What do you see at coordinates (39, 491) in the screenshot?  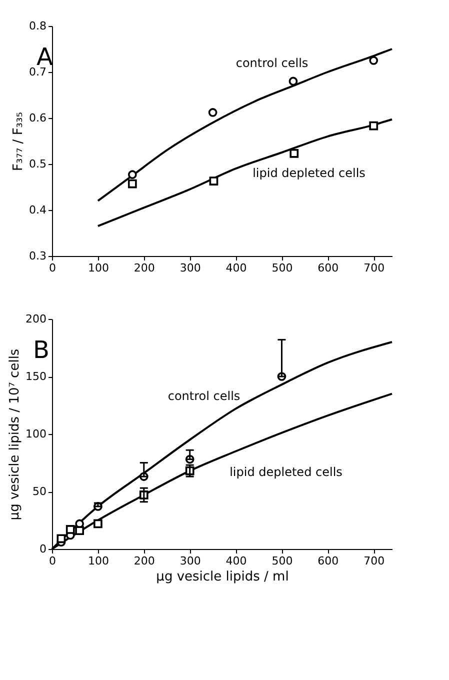 I see `y-tick-label: 50` at bounding box center [39, 491].